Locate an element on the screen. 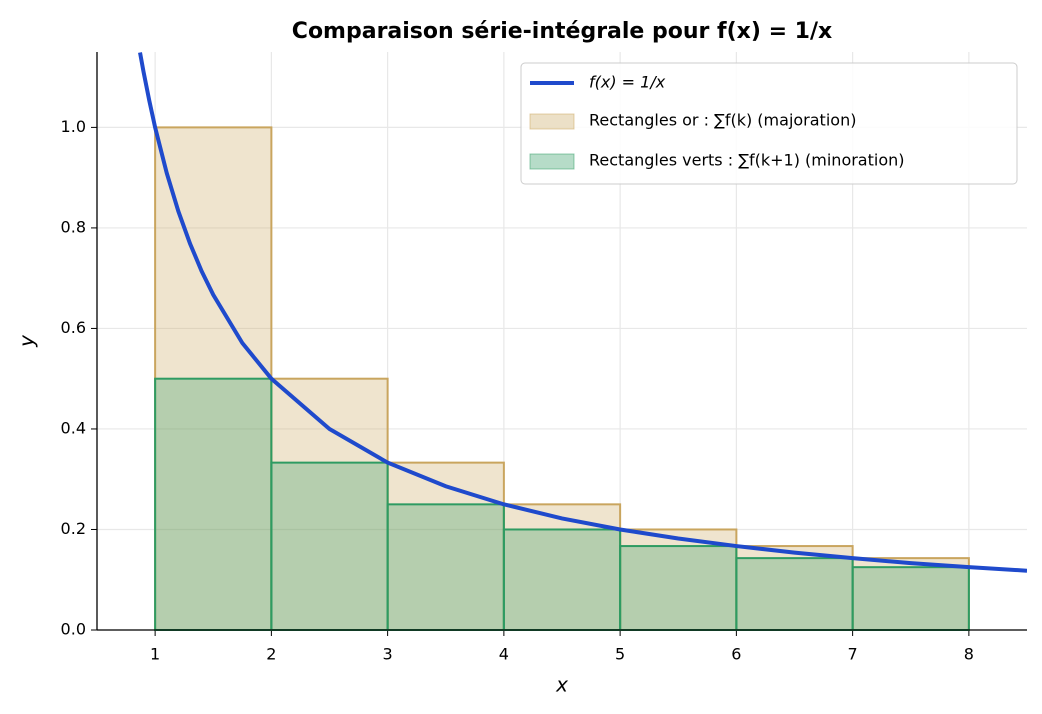  x-tick-label: 2 is located at coordinates (271, 654).